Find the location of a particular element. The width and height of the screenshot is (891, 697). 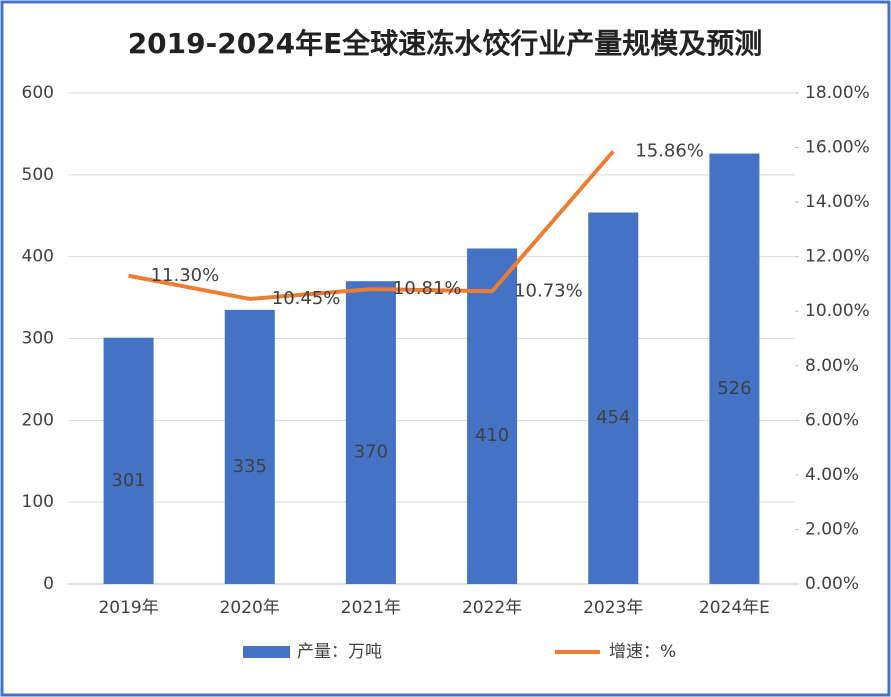

bar-label: 335 is located at coordinates (250, 466).